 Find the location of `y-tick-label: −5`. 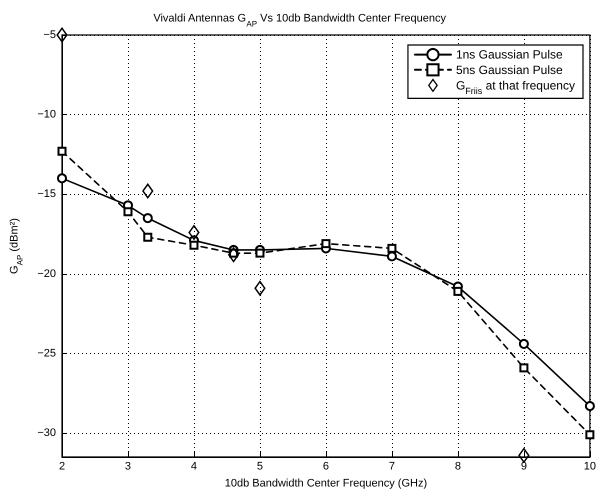

y-tick-label: −5 is located at coordinates (49, 35).